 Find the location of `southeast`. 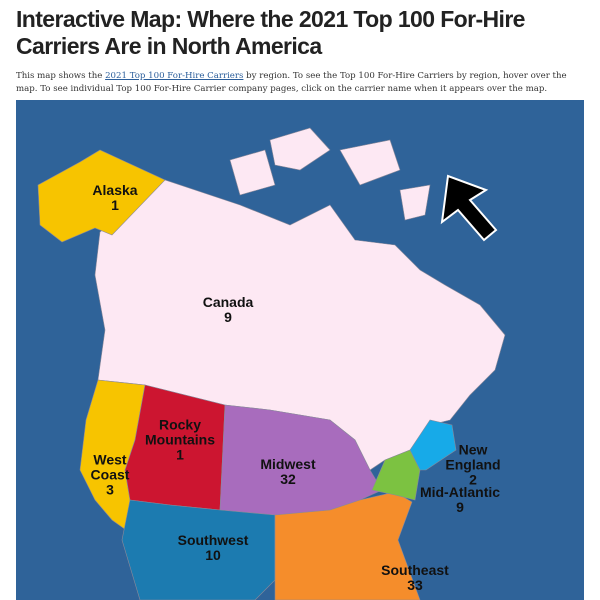

southeast is located at coordinates (347, 545).